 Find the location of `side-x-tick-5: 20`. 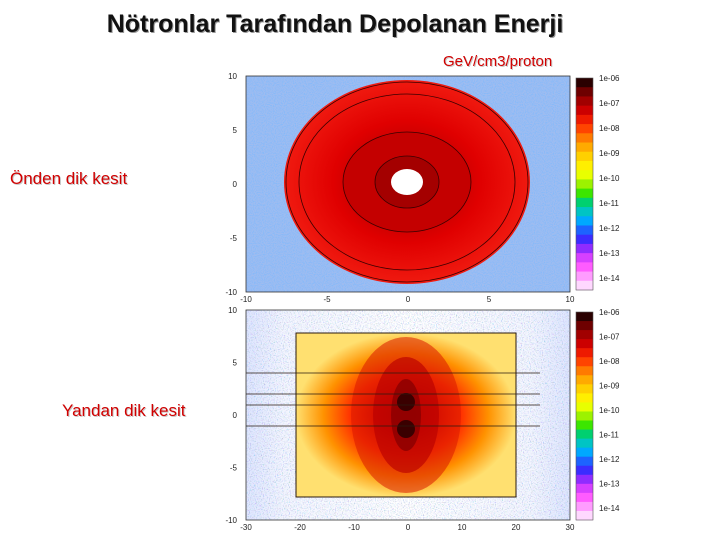

side-x-tick-5: 20 is located at coordinates (516, 527).